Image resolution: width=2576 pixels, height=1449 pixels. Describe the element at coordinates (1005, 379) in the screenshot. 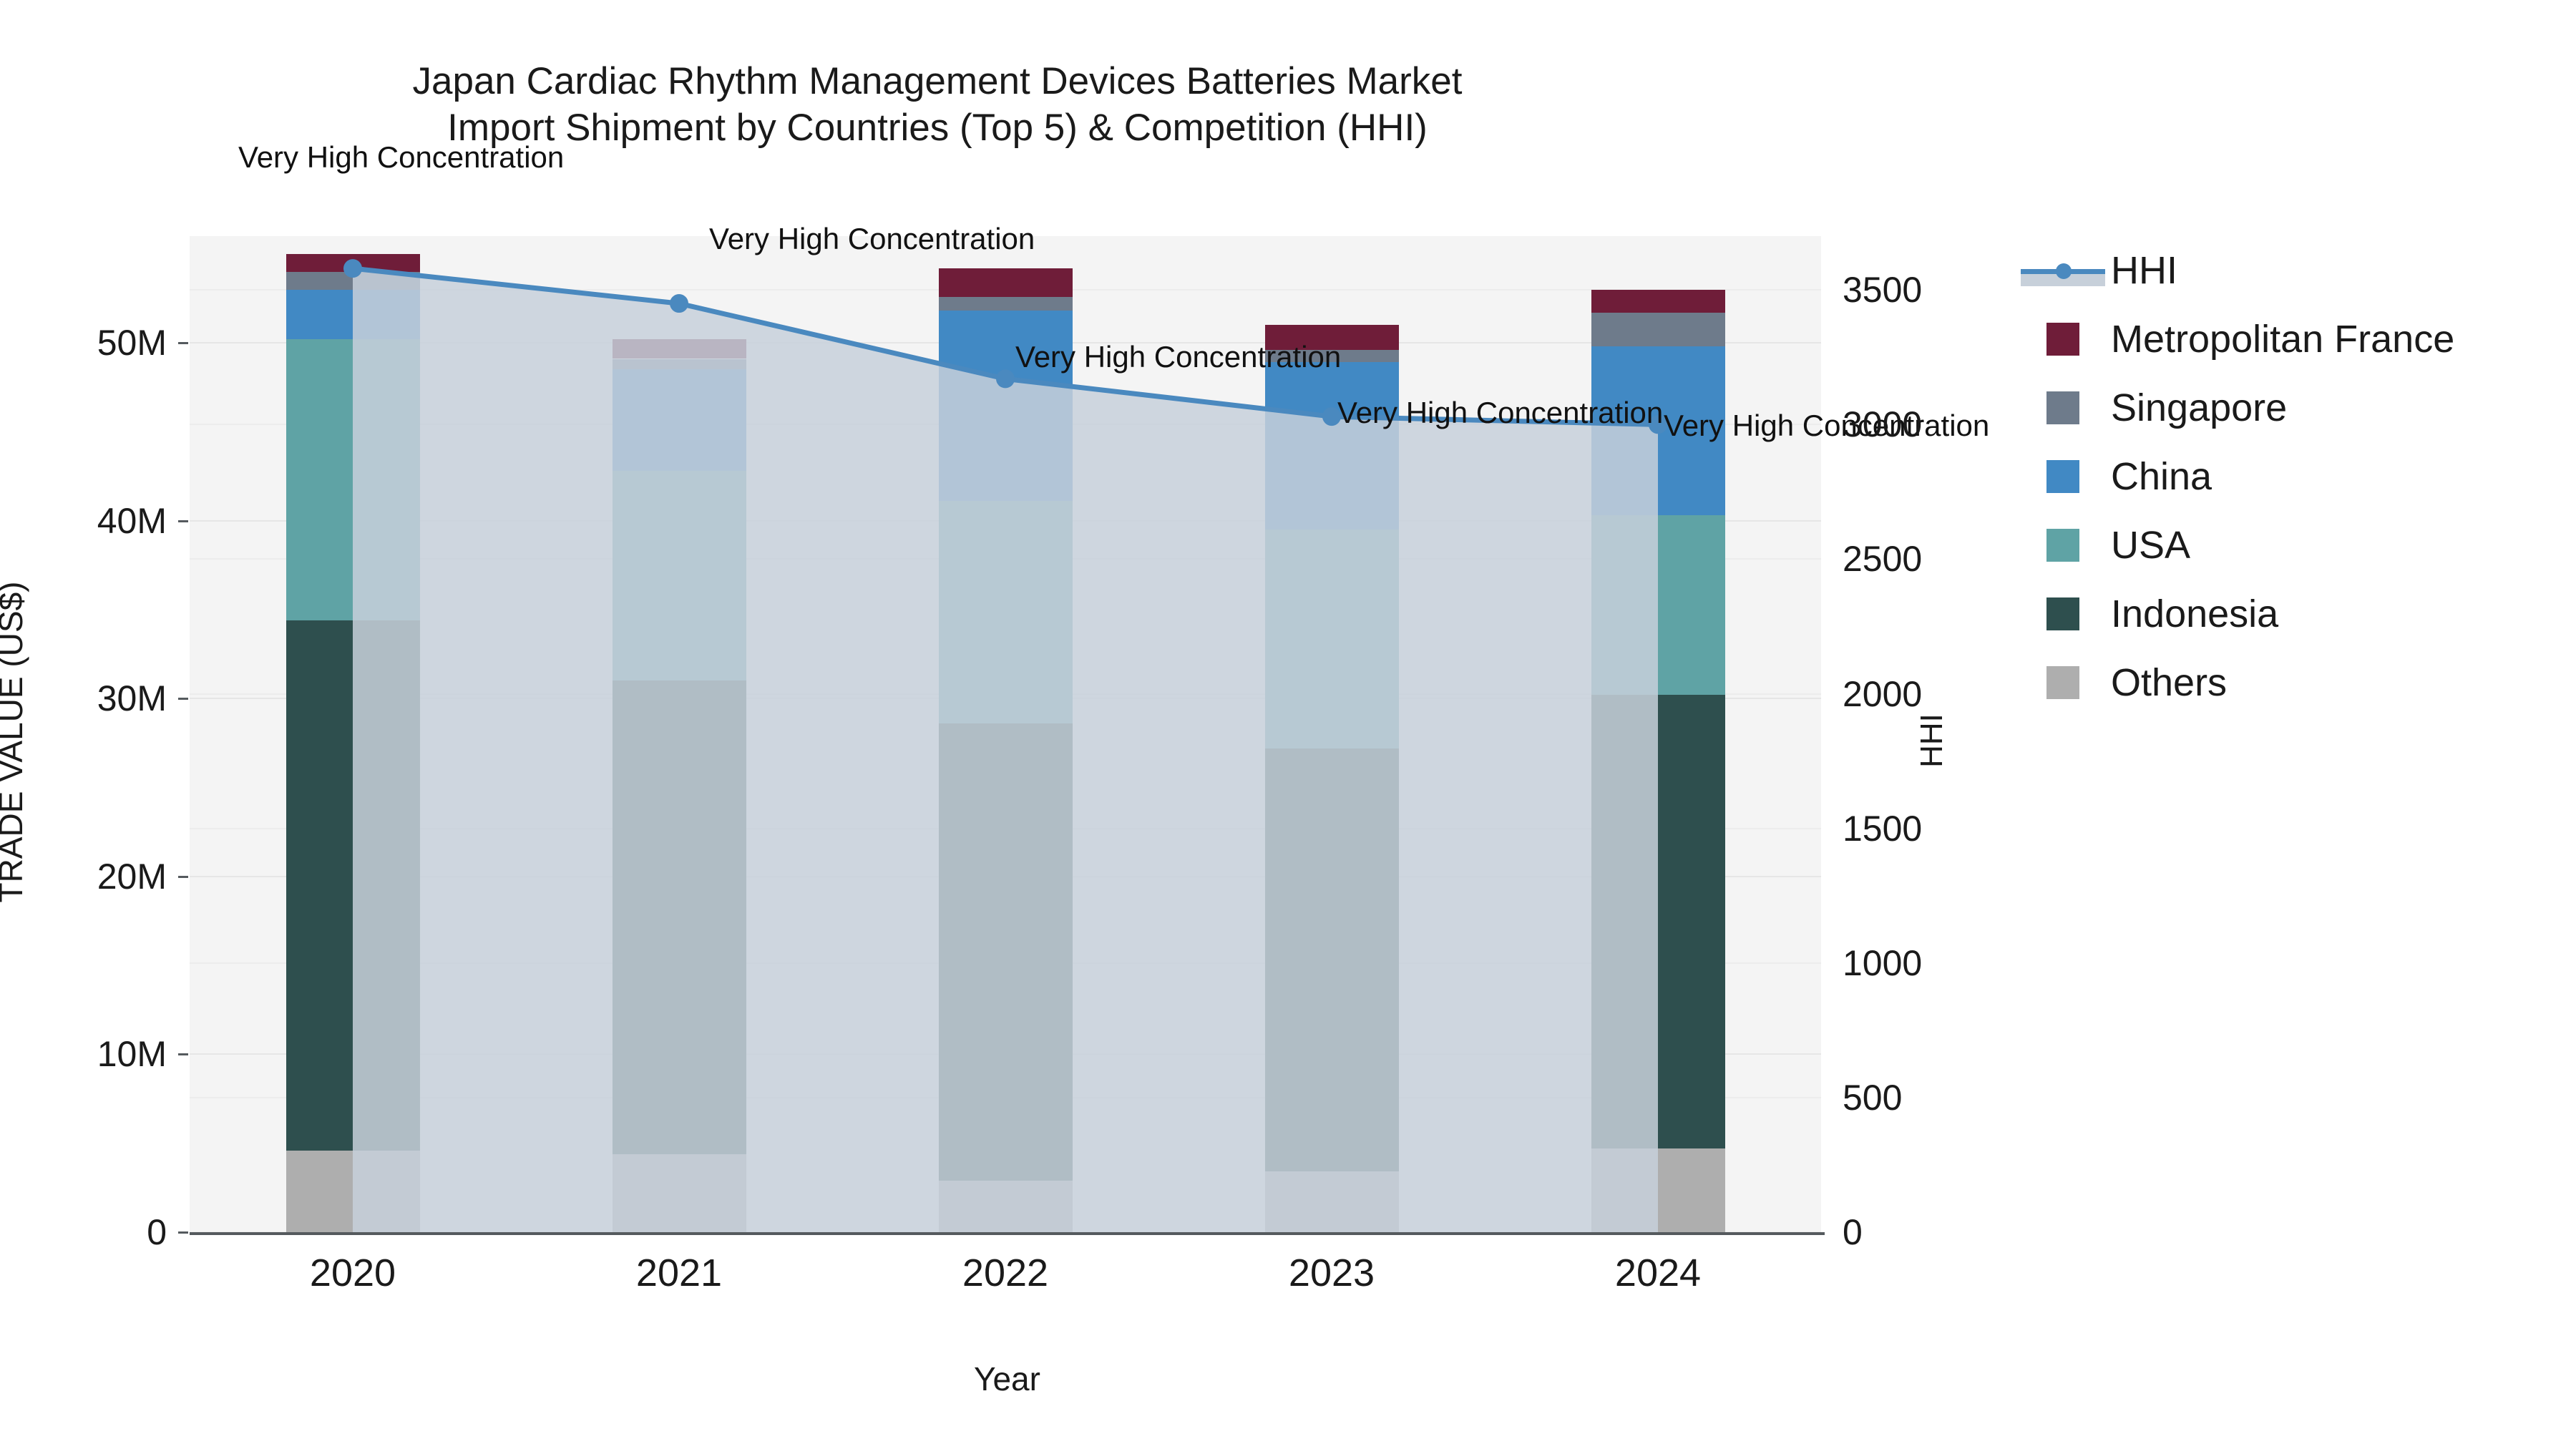

I see `hhi-point-2022` at that location.